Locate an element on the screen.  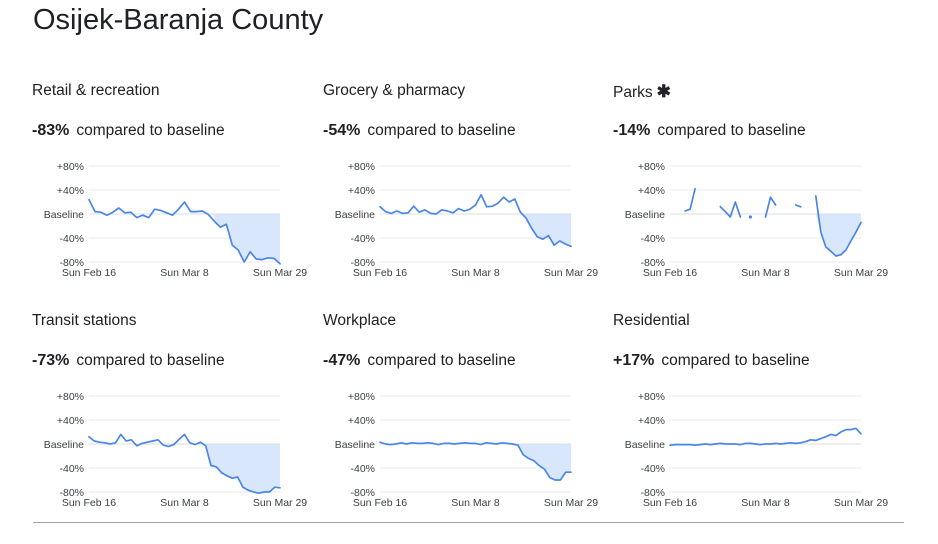
headline-stat: +17% compared to baseline is located at coordinates (711, 361).